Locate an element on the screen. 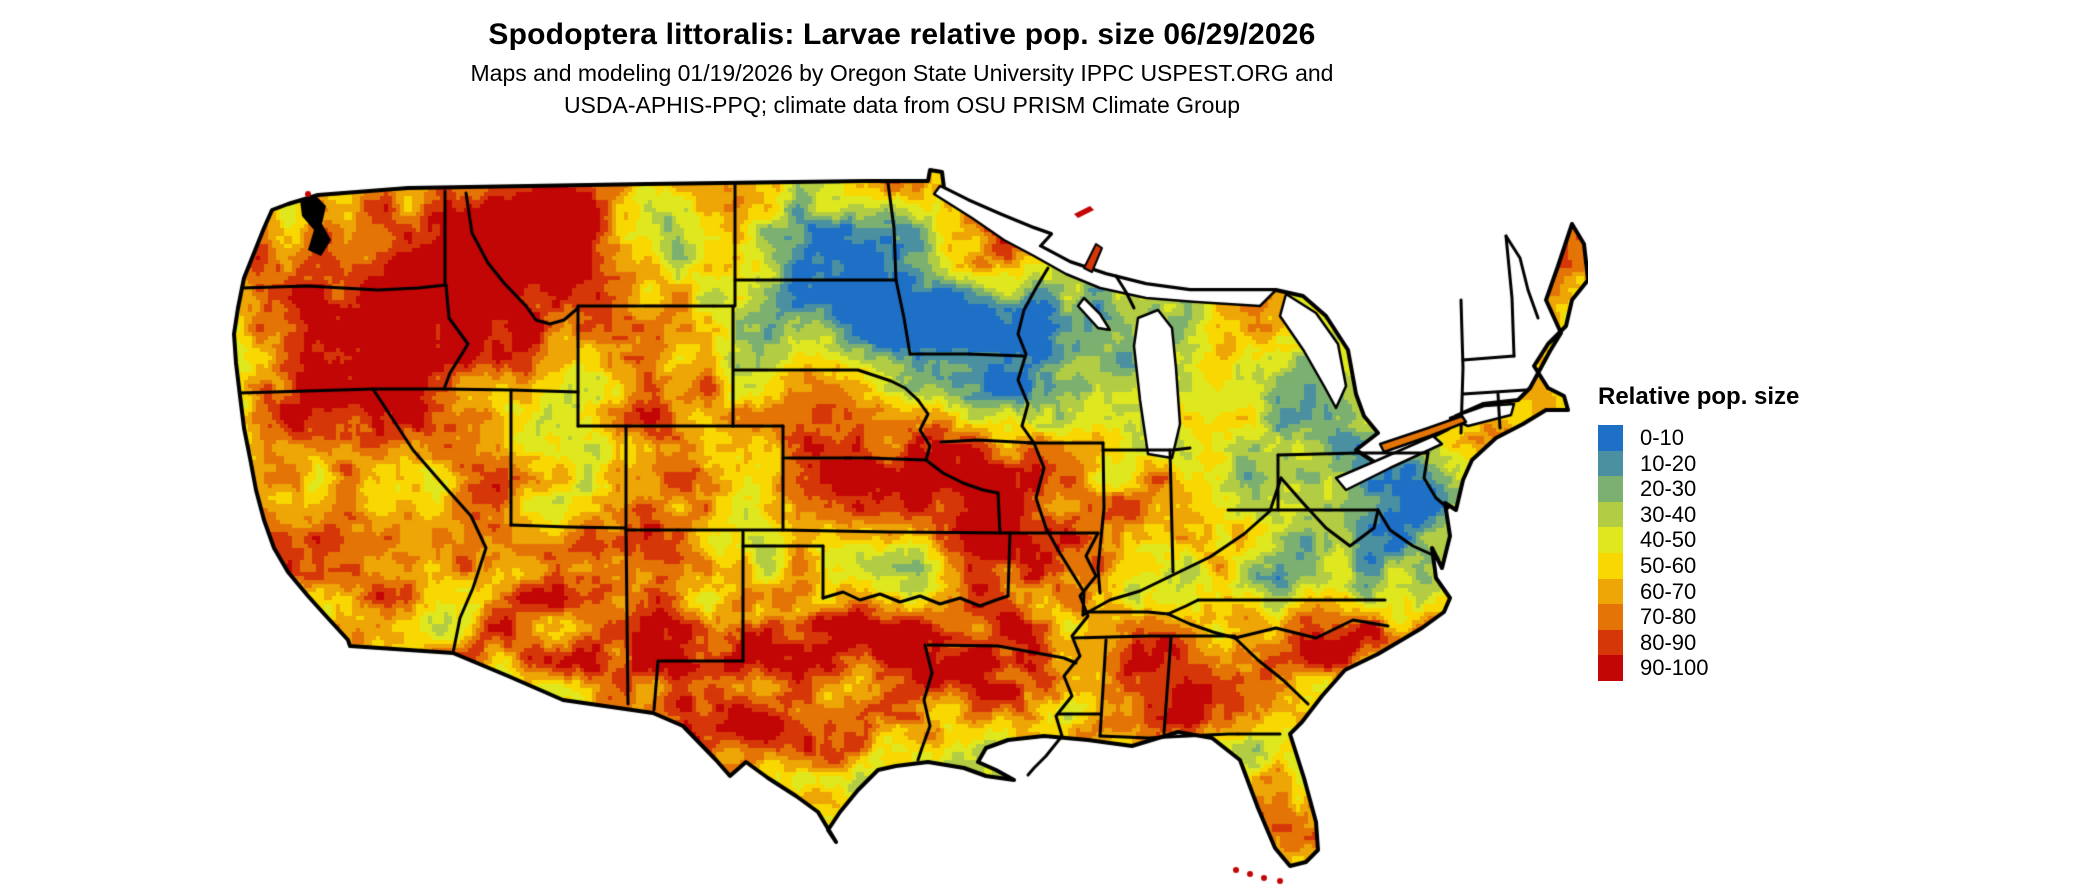 This screenshot has height=892, width=2100. legend-label: 60-70 is located at coordinates (1668, 591).